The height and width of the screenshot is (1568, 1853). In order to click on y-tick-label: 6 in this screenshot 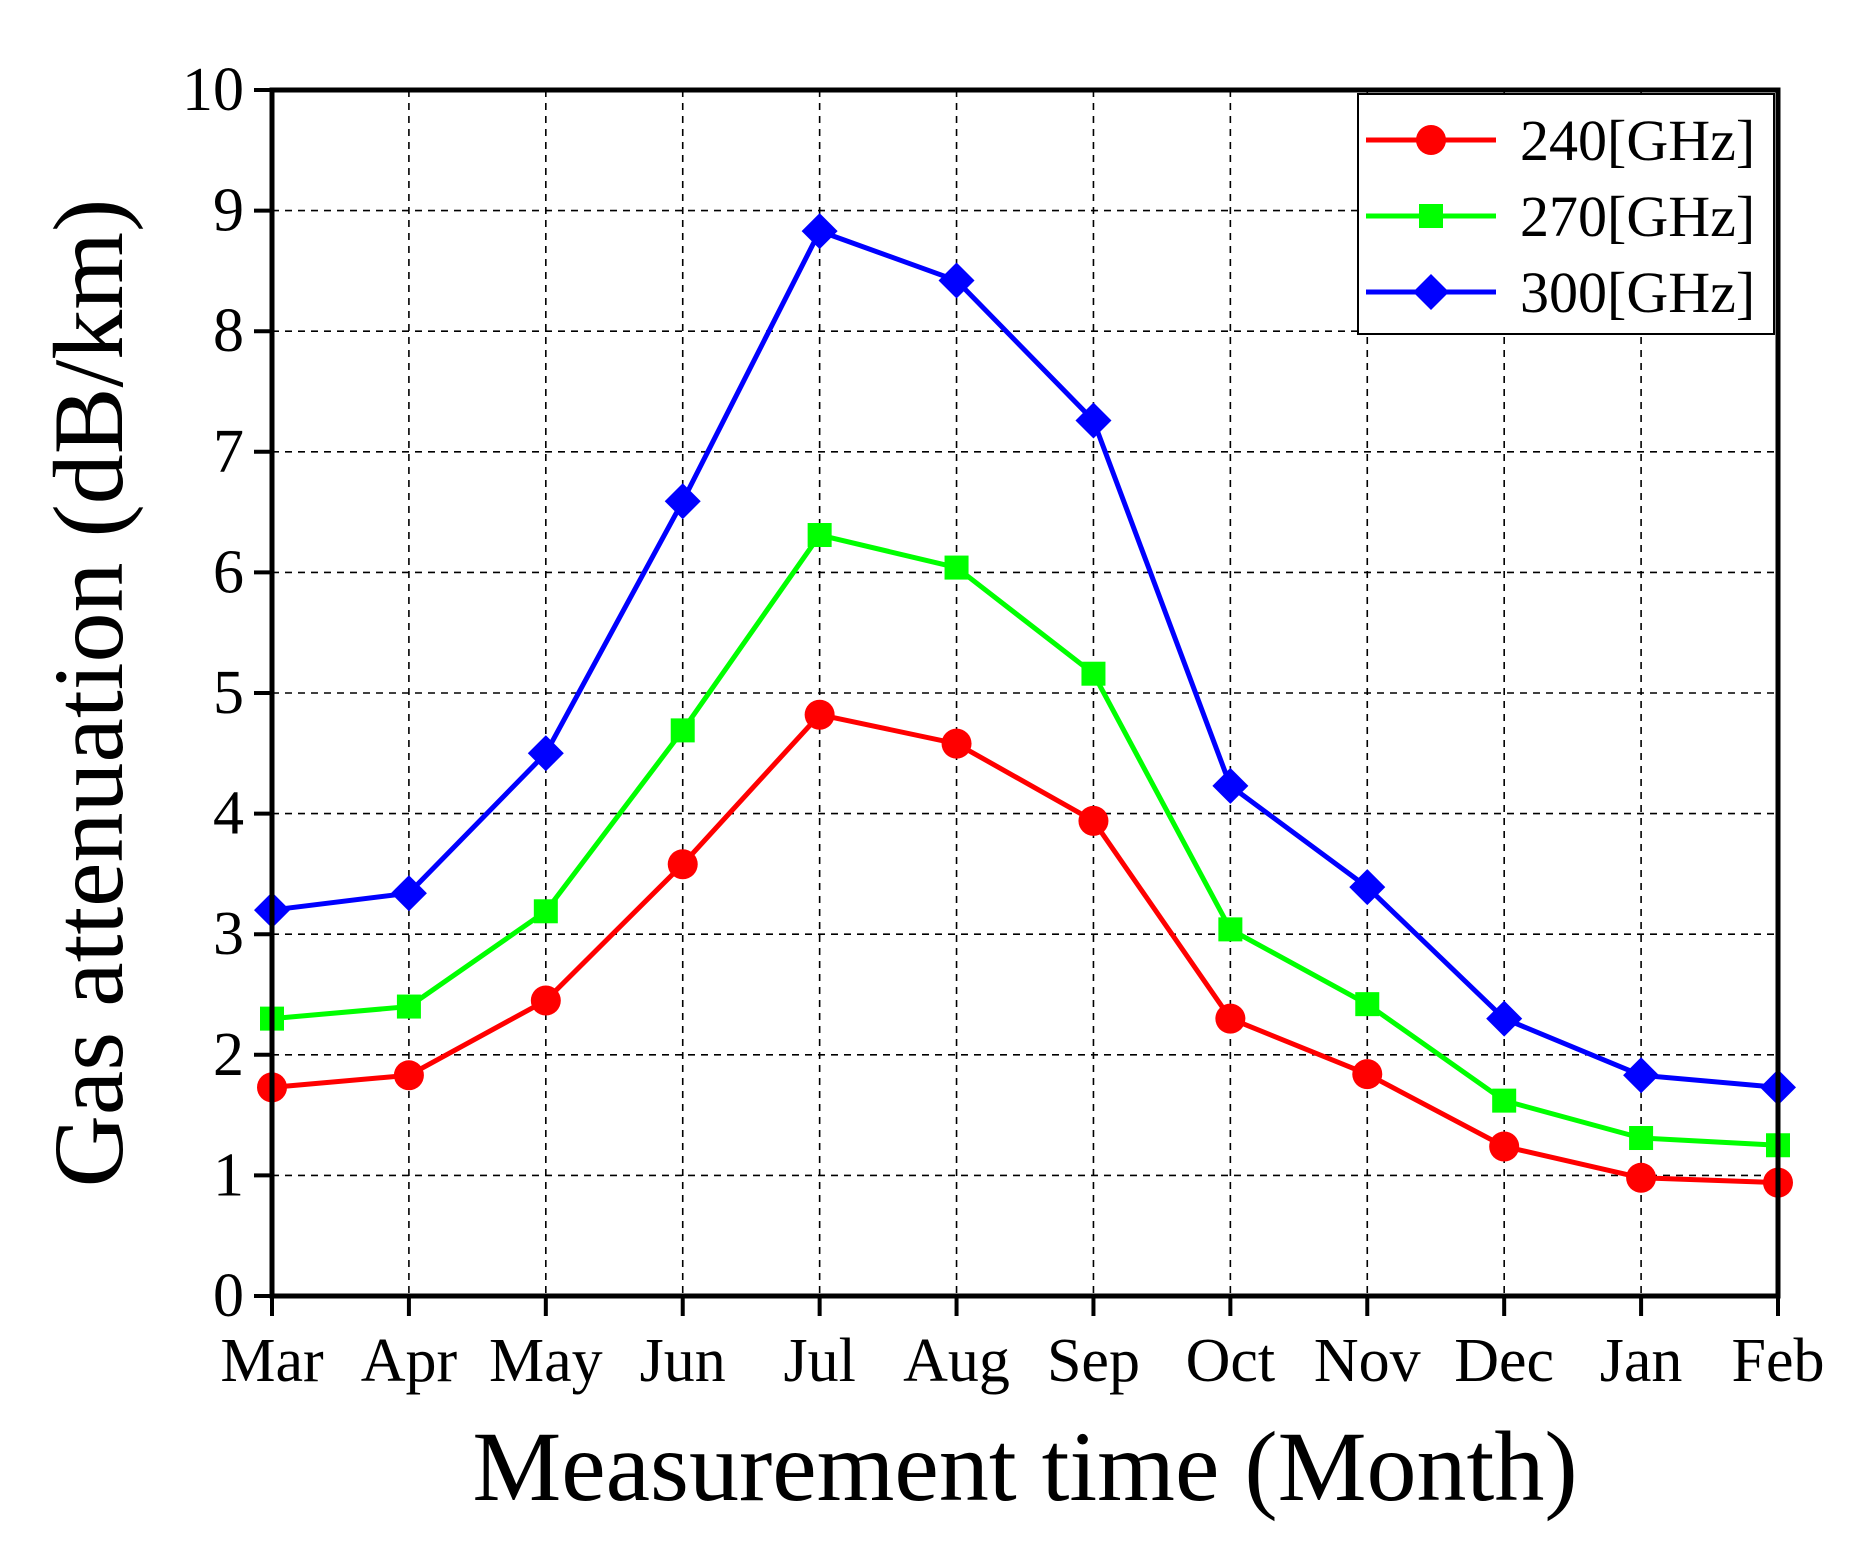, I will do `click(228, 572)`.